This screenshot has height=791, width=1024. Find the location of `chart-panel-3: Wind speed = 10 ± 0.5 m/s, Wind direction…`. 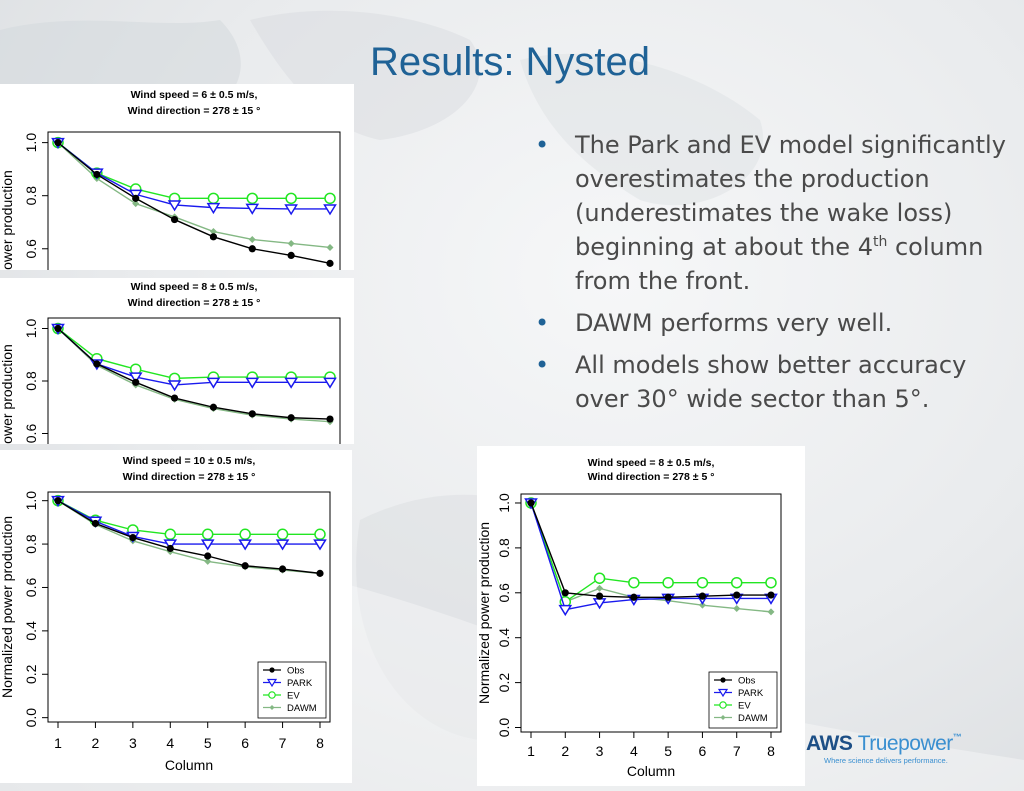

chart-panel-3: Wind speed = 10 ± 0.5 m/s, Wind direction… is located at coordinates (176, 616).